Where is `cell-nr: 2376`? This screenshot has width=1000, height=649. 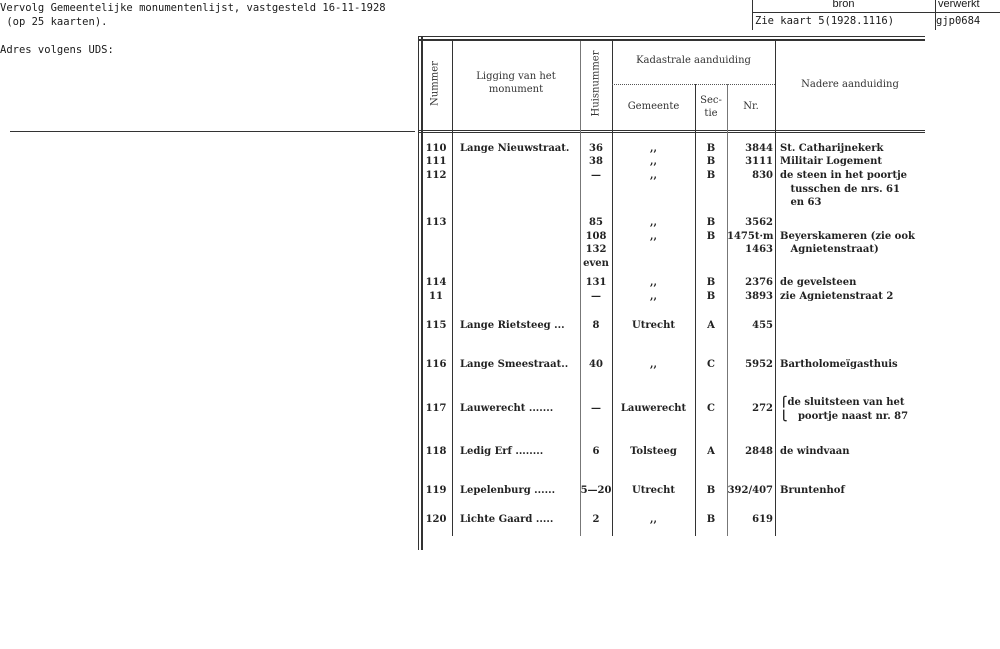 cell-nr: 2376 is located at coordinates (759, 282).